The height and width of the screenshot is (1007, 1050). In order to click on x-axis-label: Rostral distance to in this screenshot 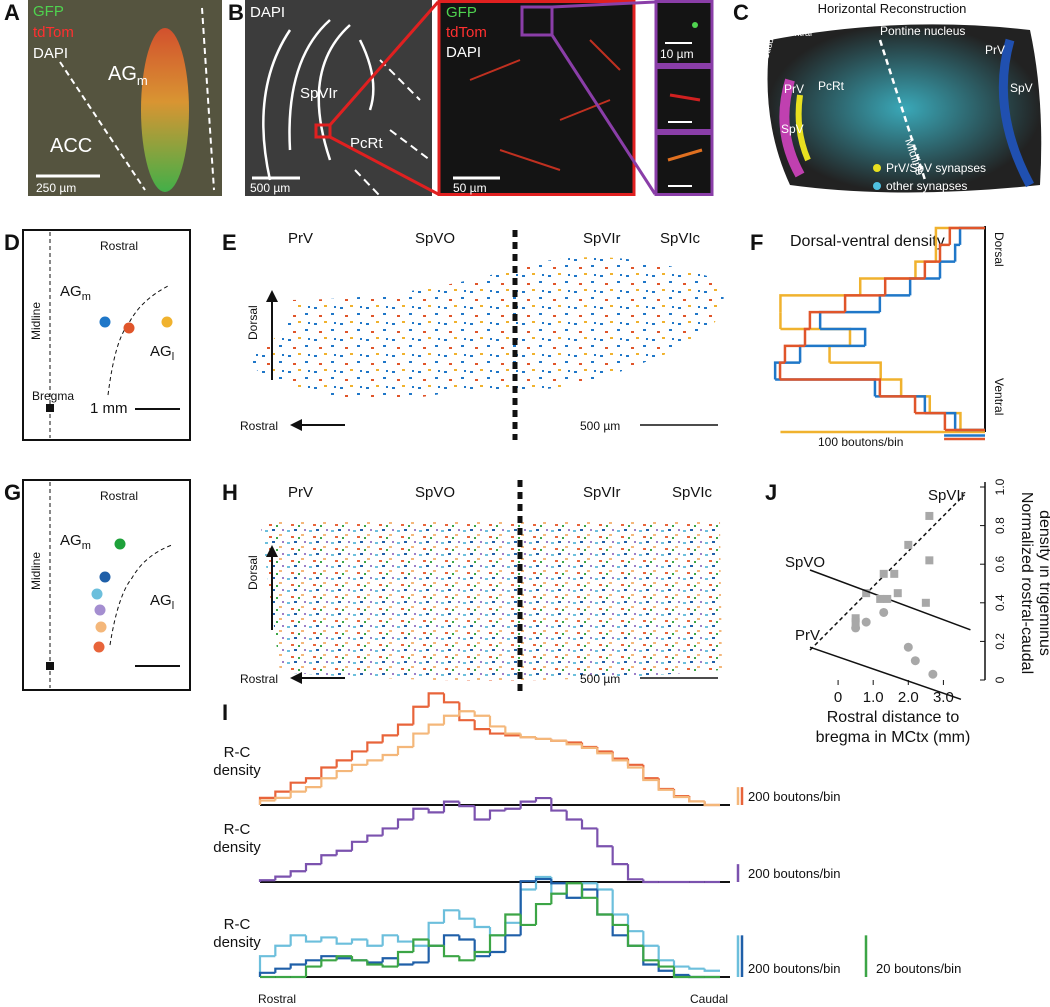, I will do `click(893, 717)`.